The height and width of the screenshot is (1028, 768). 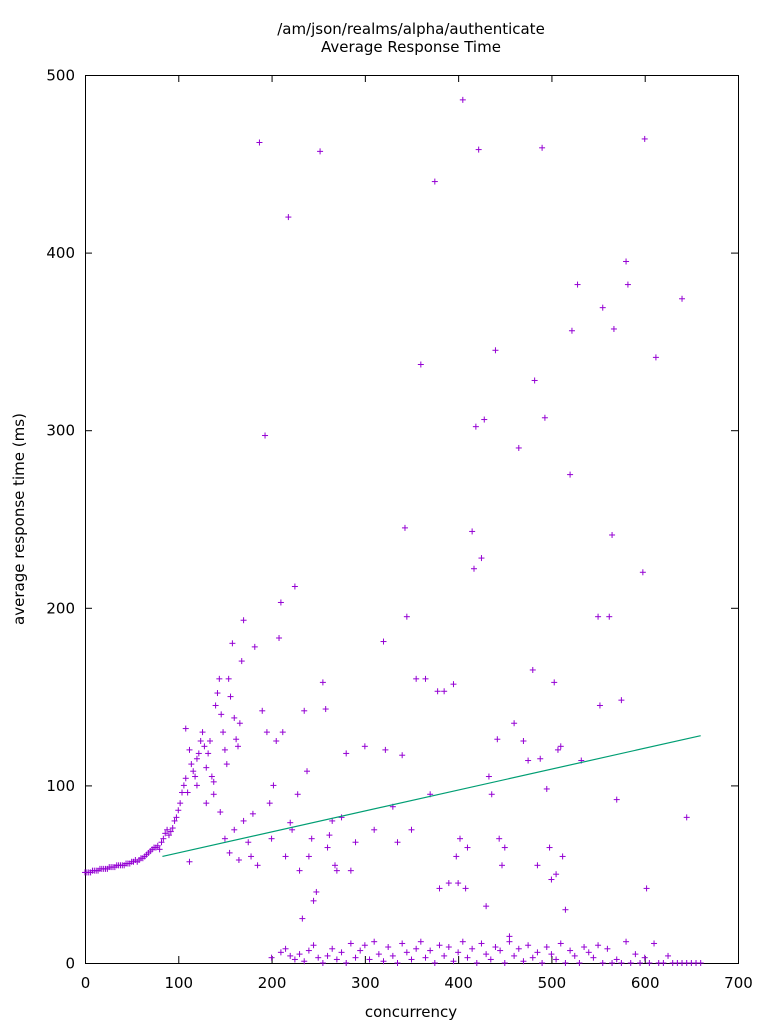 What do you see at coordinates (411, 47) in the screenshot?
I see `chart-subtitle: Average Response Time` at bounding box center [411, 47].